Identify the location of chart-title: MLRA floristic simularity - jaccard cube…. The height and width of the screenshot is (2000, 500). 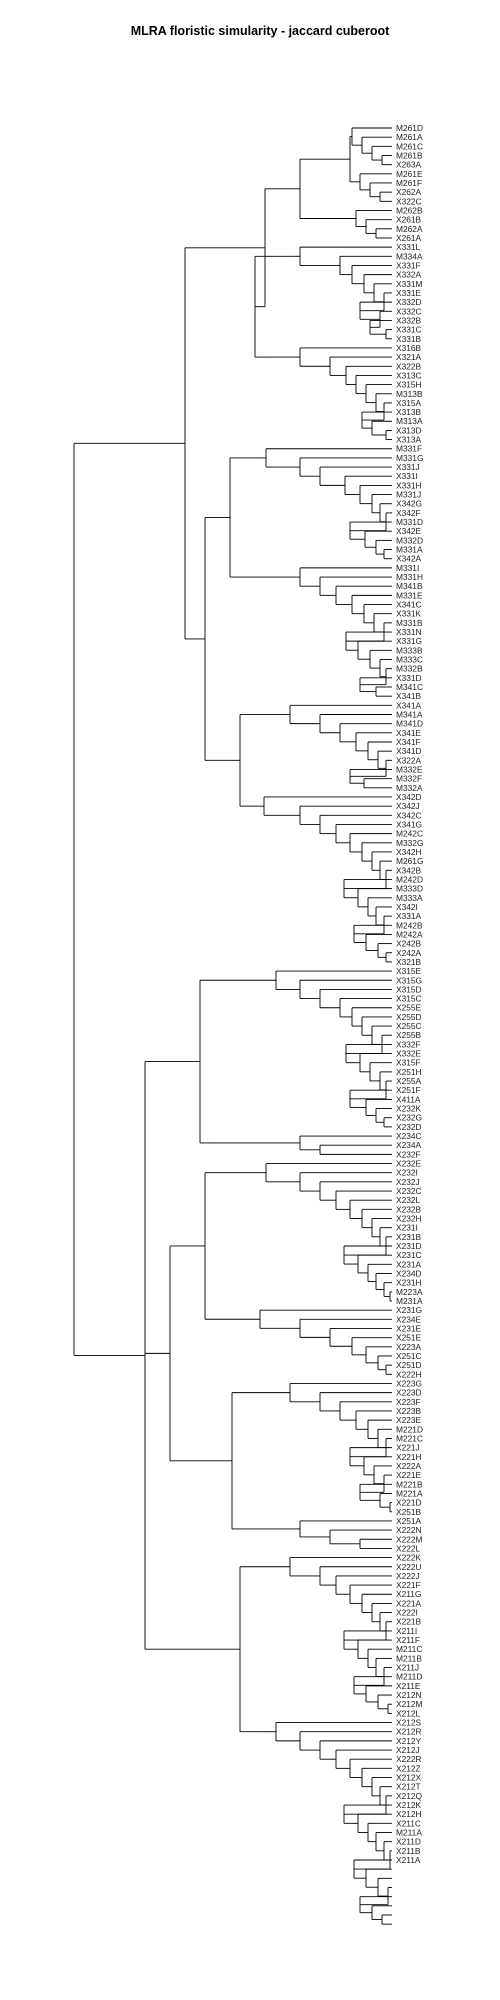
(260, 31).